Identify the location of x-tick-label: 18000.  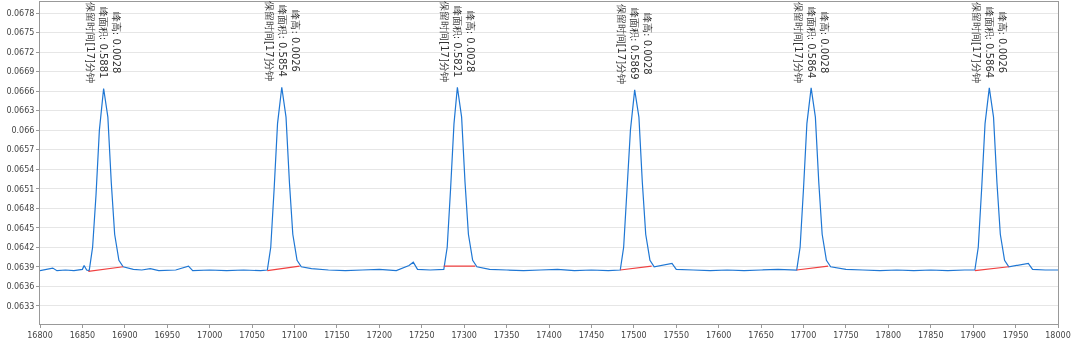
(1058, 335).